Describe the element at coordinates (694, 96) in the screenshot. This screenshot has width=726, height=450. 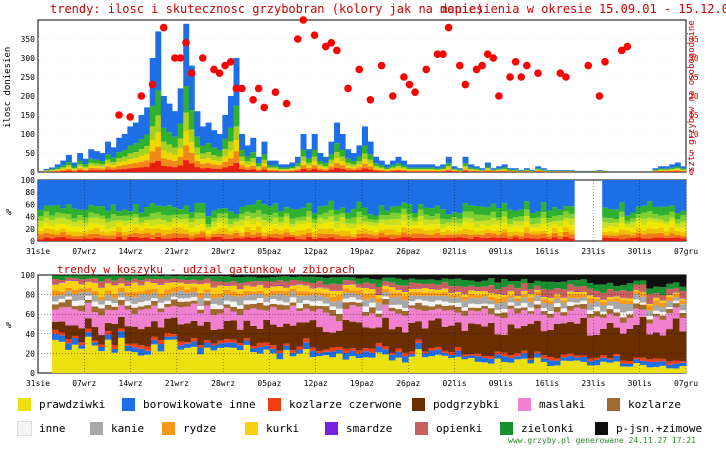
I see `y2-tick-label: 20` at that location.